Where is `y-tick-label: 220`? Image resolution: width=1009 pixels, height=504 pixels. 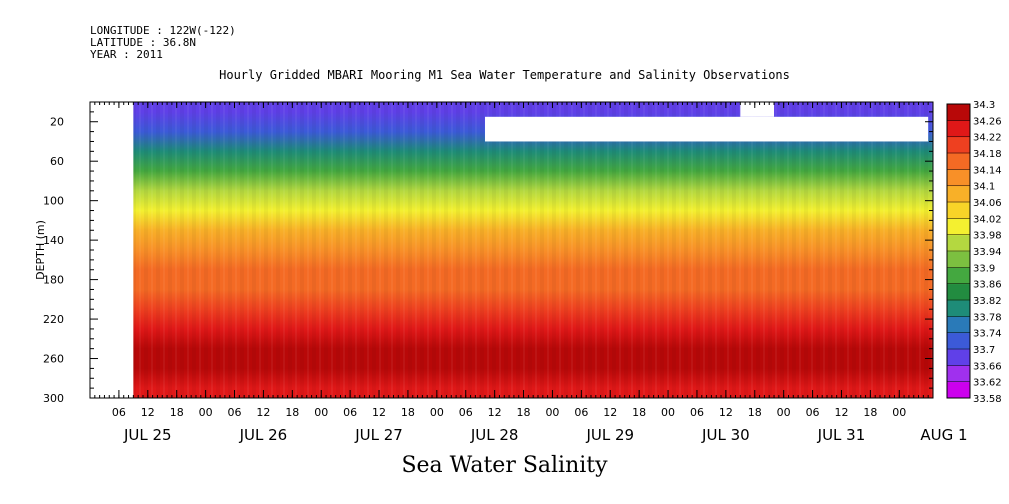 y-tick-label: 220 is located at coordinates (53, 319).